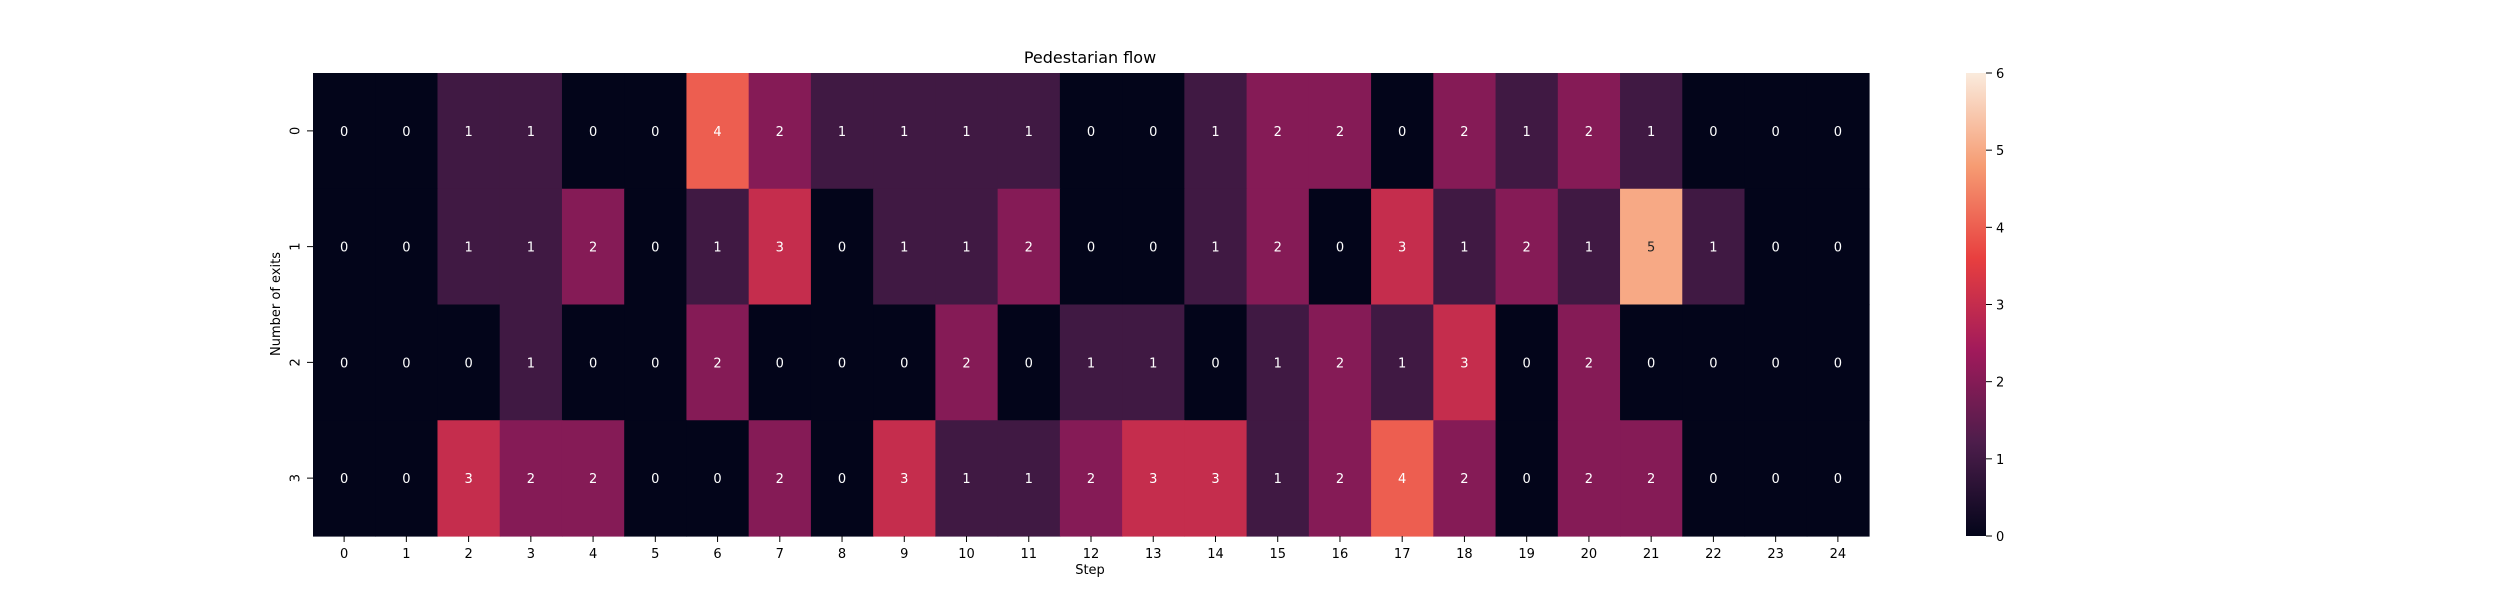 The height and width of the screenshot is (604, 2500). I want to click on x-tick-label: 10, so click(966, 554).